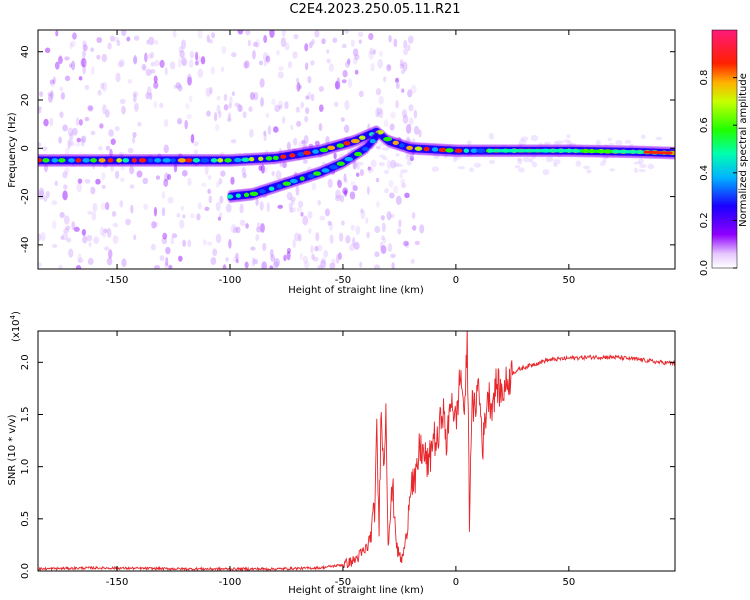 Image resolution: width=750 pixels, height=600 pixels. Describe the element at coordinates (456, 582) in the screenshot. I see `snr-xtick-label: 0` at that location.